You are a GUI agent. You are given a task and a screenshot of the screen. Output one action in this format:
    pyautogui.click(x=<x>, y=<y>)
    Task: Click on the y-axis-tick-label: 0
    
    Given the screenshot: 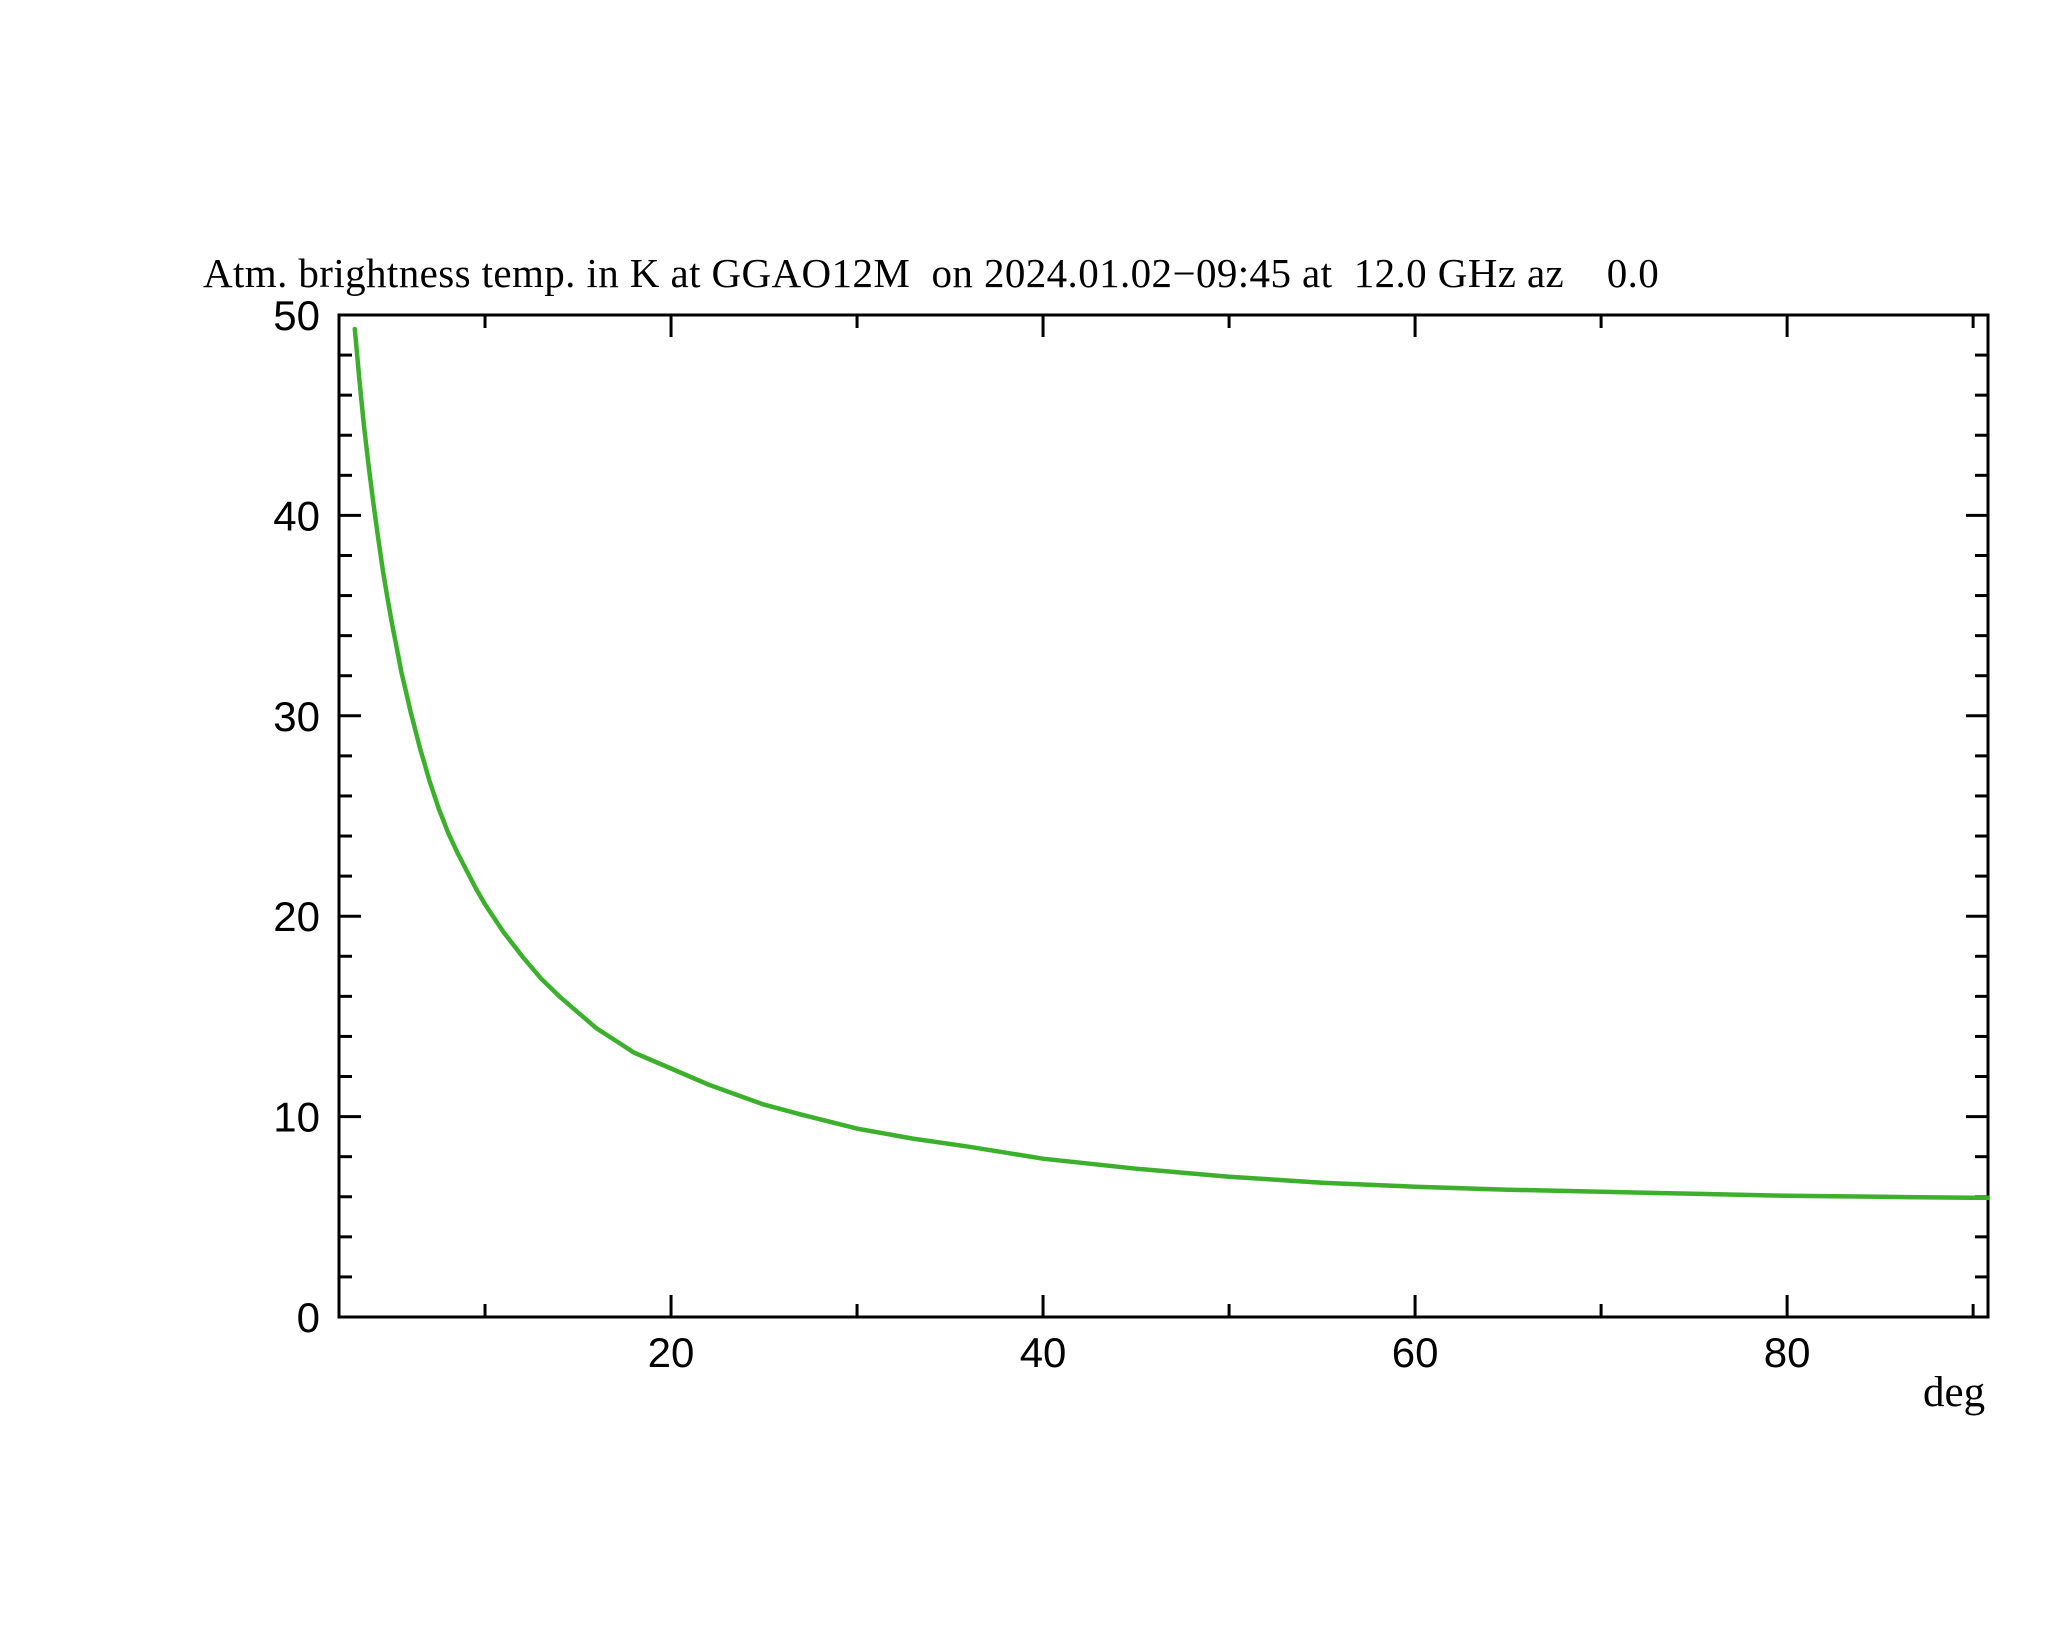 What is the action you would take?
    pyautogui.click(x=308, y=1317)
    